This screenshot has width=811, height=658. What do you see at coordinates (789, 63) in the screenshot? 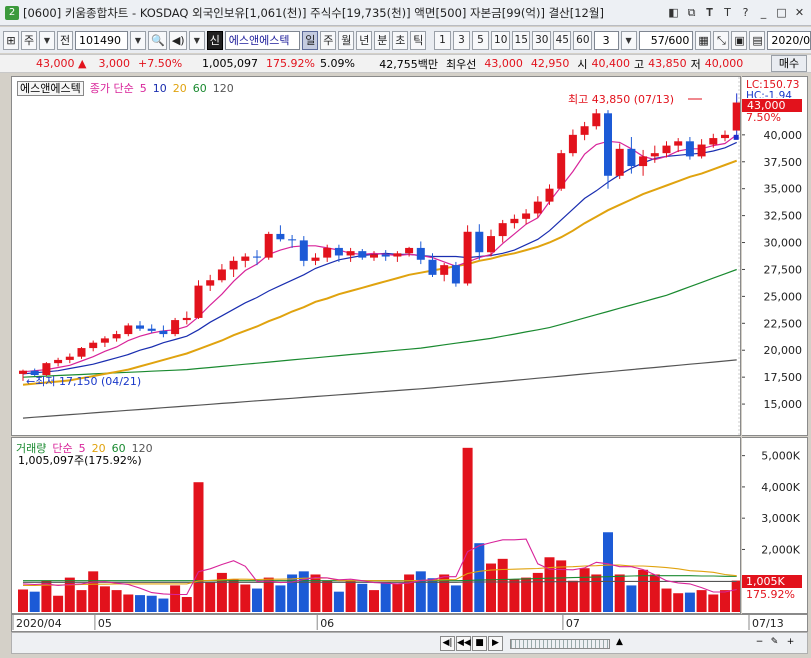
I see `buy-button: 매수` at bounding box center [789, 63].